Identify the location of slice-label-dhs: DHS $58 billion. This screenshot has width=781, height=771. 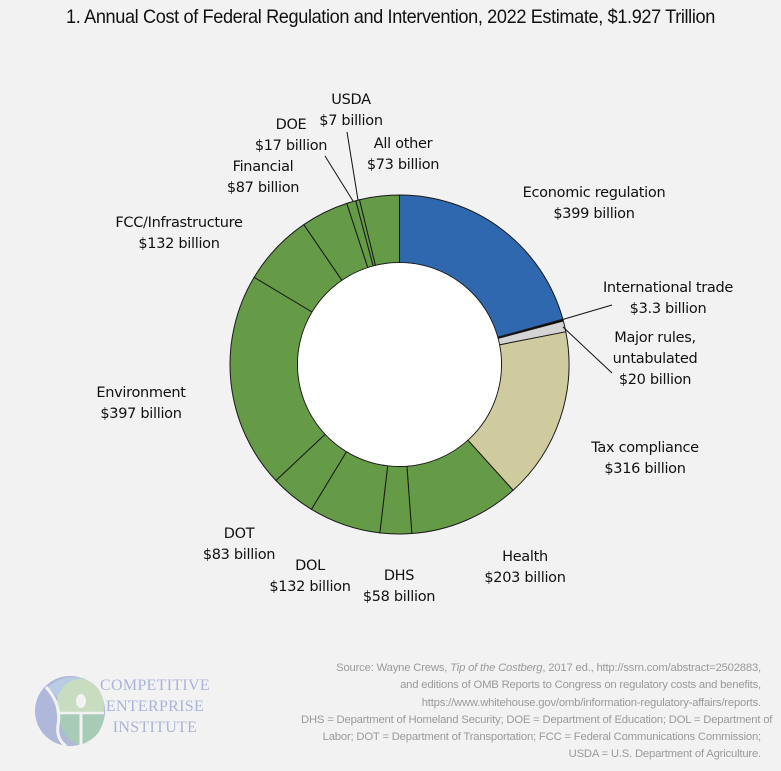
(399, 586).